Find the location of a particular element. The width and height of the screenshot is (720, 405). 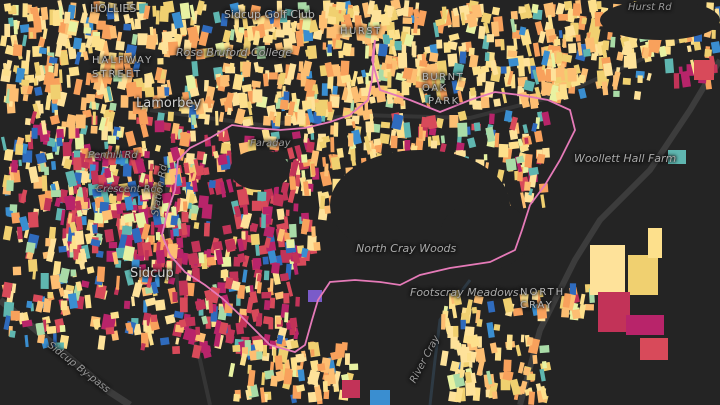

label-lamorbey: Lamorbey is located at coordinates (169, 103).